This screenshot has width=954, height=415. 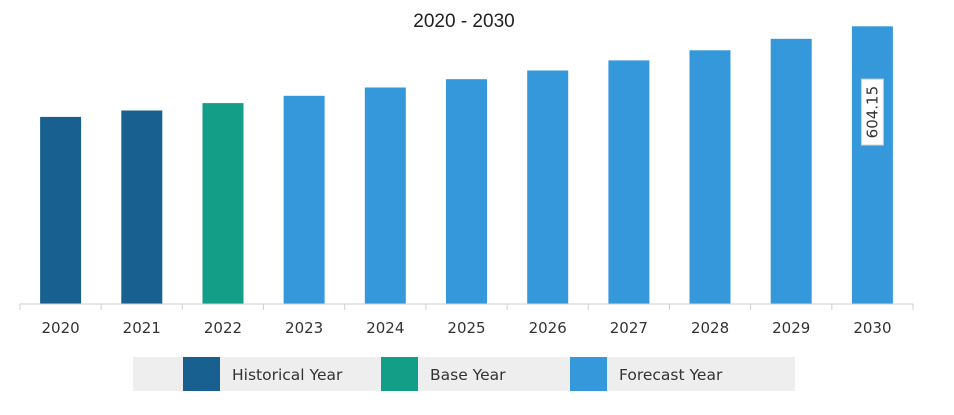 I want to click on bar-2022, so click(x=223, y=203).